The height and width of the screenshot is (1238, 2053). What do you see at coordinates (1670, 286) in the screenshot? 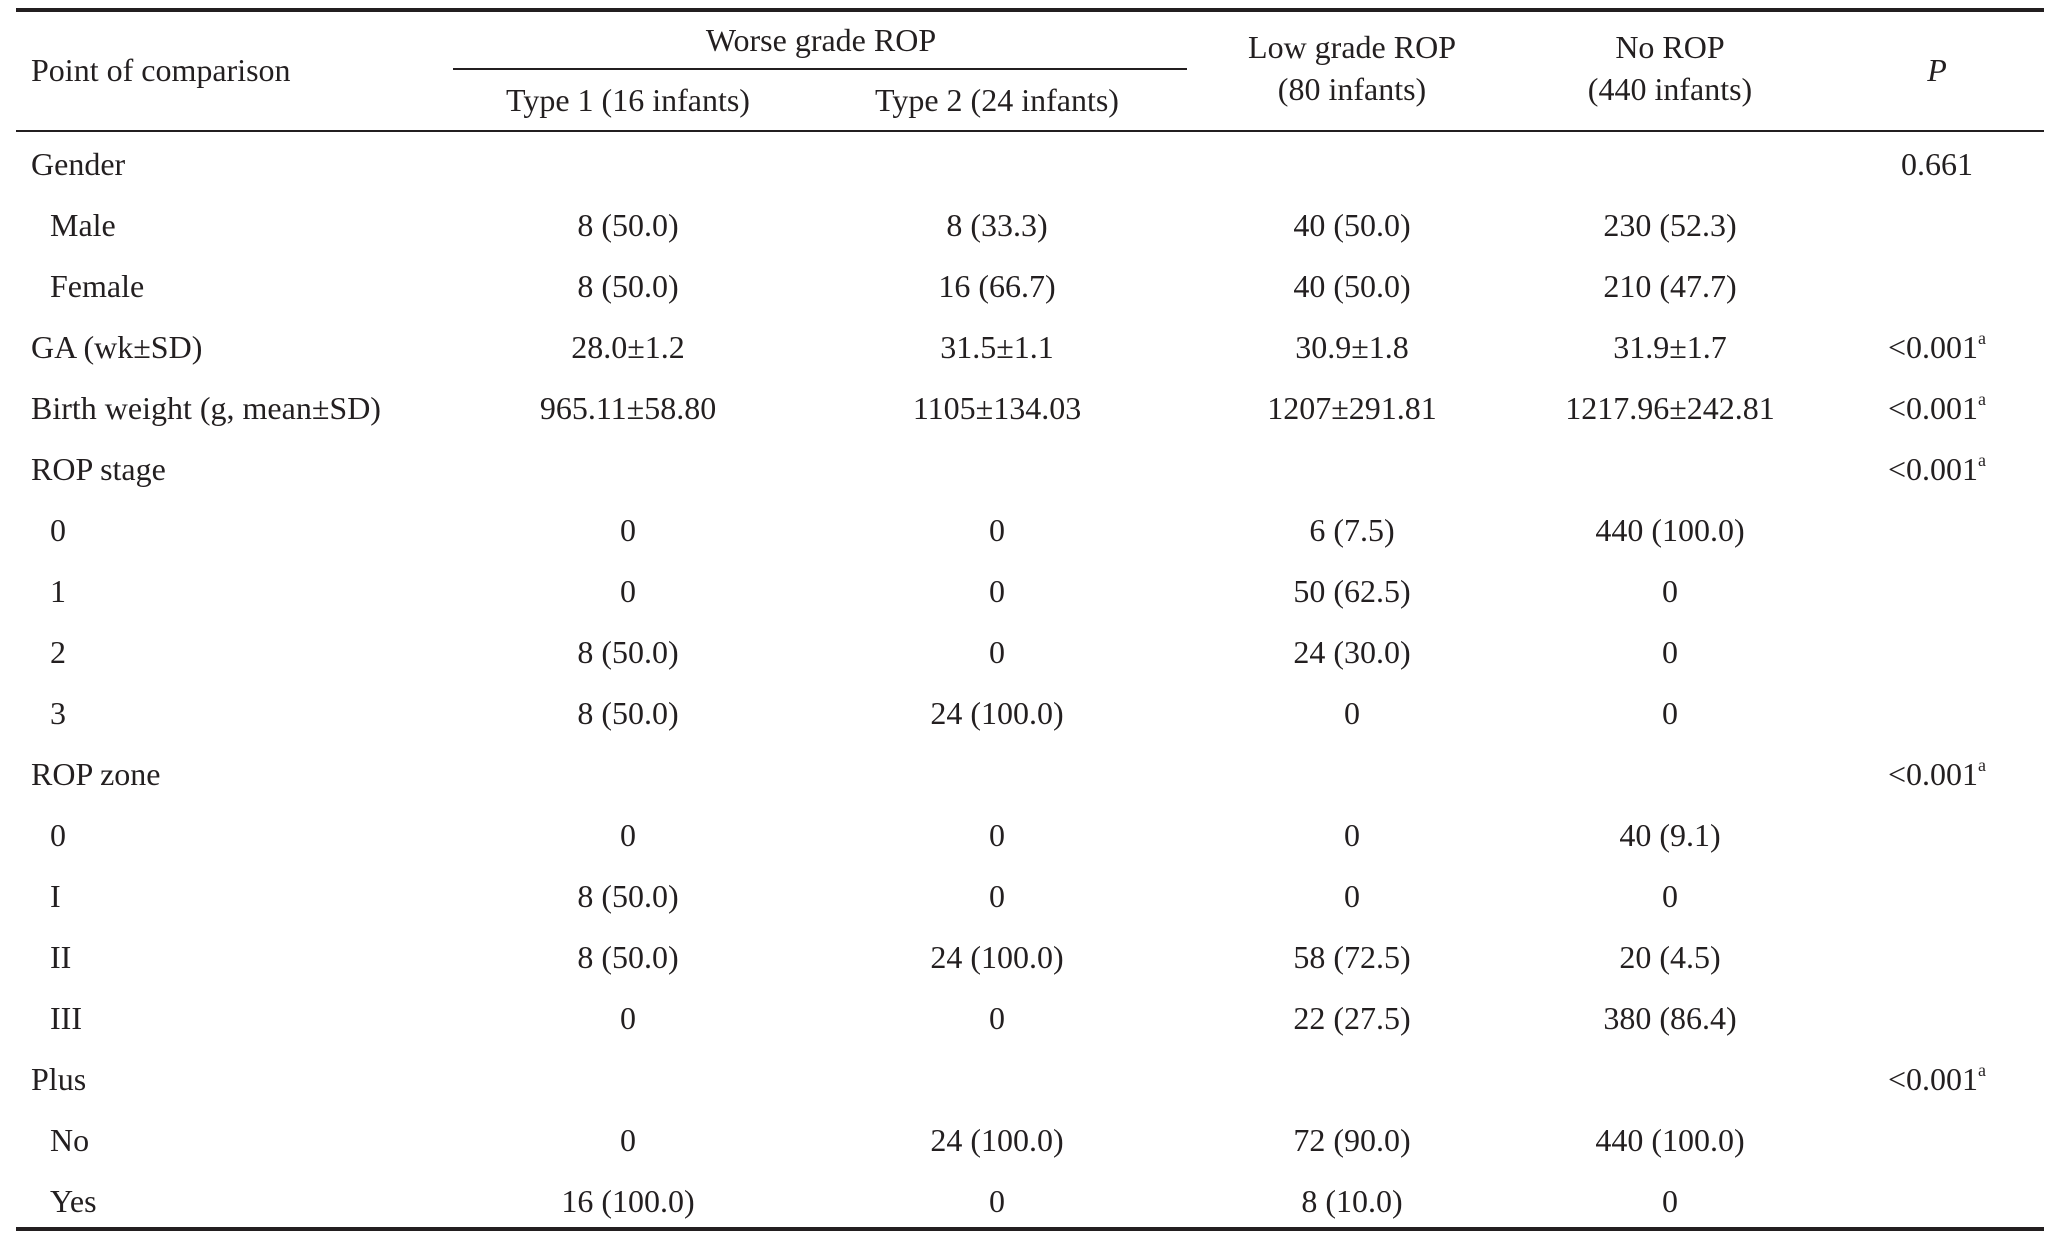
I see `cell-no: 210 (47.7)` at bounding box center [1670, 286].